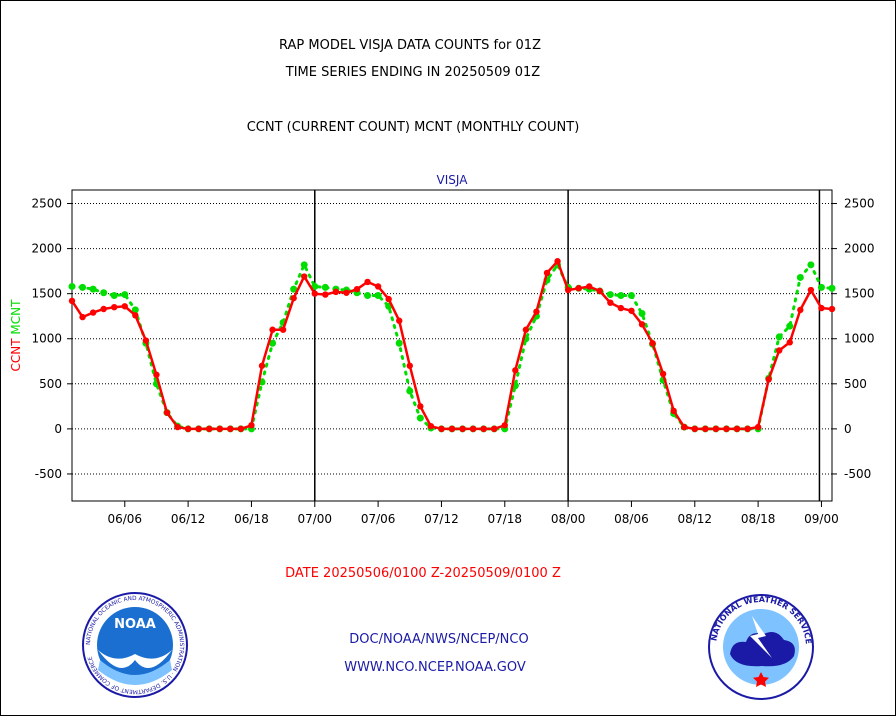  What do you see at coordinates (631, 519) in the screenshot?
I see `x-tick-label: 08/06` at bounding box center [631, 519].